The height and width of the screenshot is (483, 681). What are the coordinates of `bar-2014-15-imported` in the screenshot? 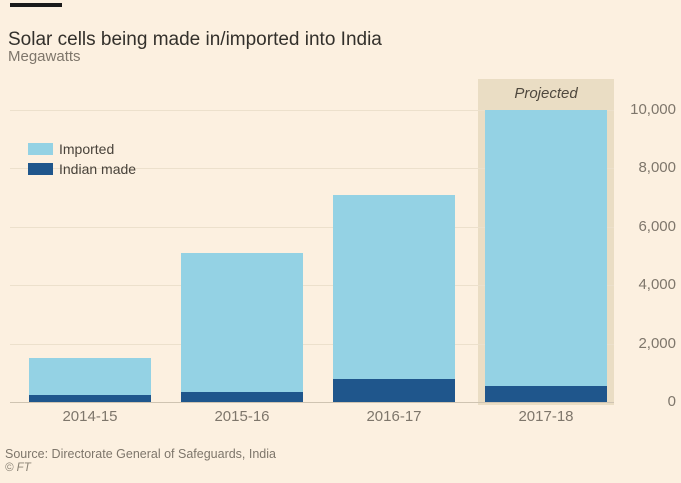 It's located at (90, 376).